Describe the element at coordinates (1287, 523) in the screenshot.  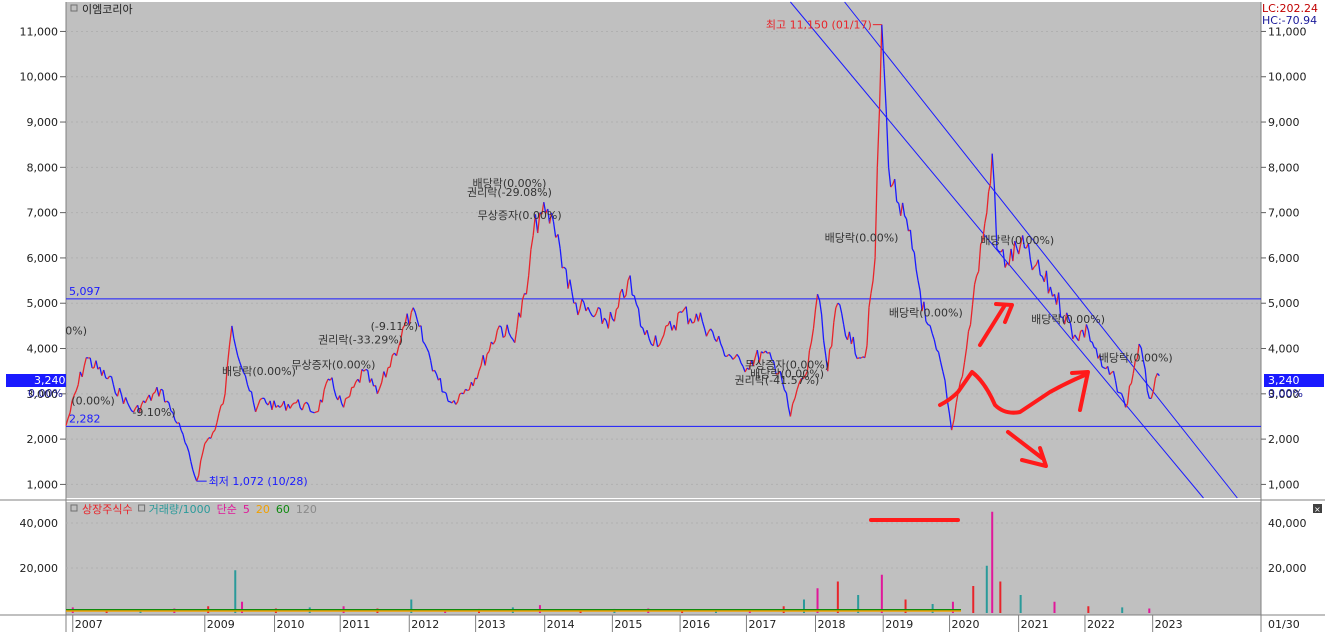
I see `volume-tick-label: 40,000` at that location.